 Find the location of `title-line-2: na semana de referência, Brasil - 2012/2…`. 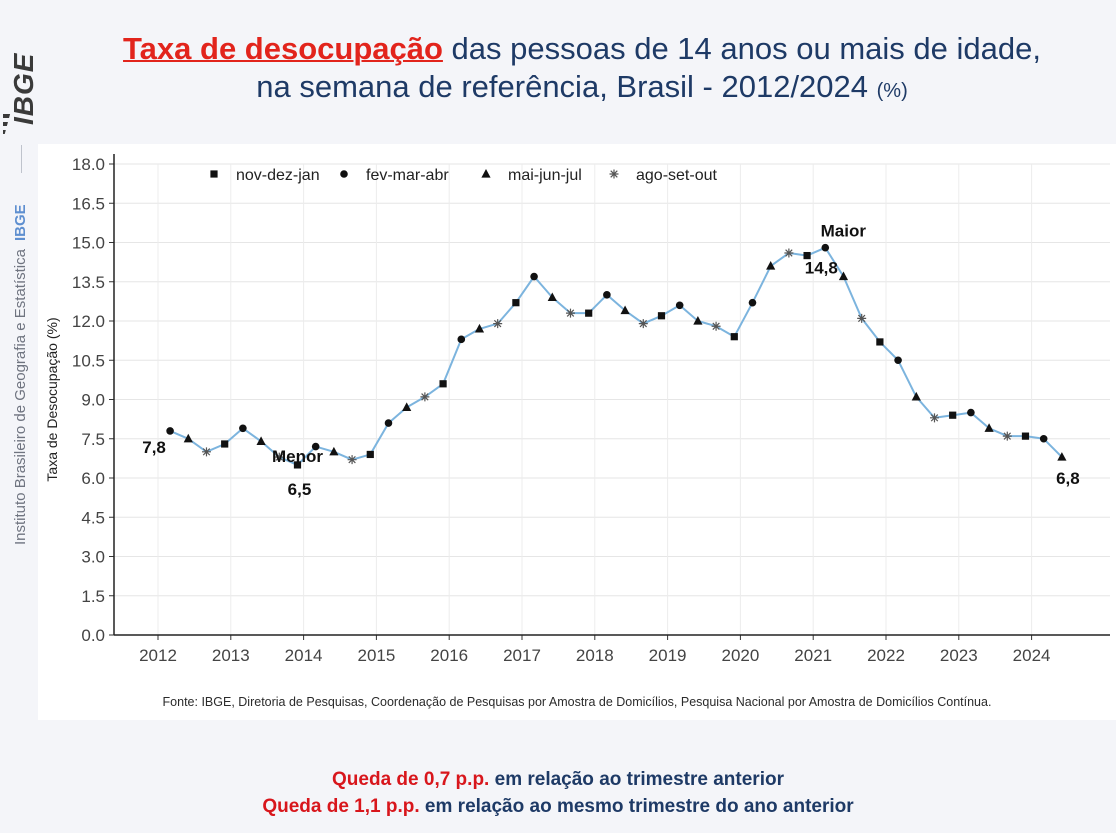

title-line-2: na semana de referência, Brasil - 2012/2… is located at coordinates (582, 89).